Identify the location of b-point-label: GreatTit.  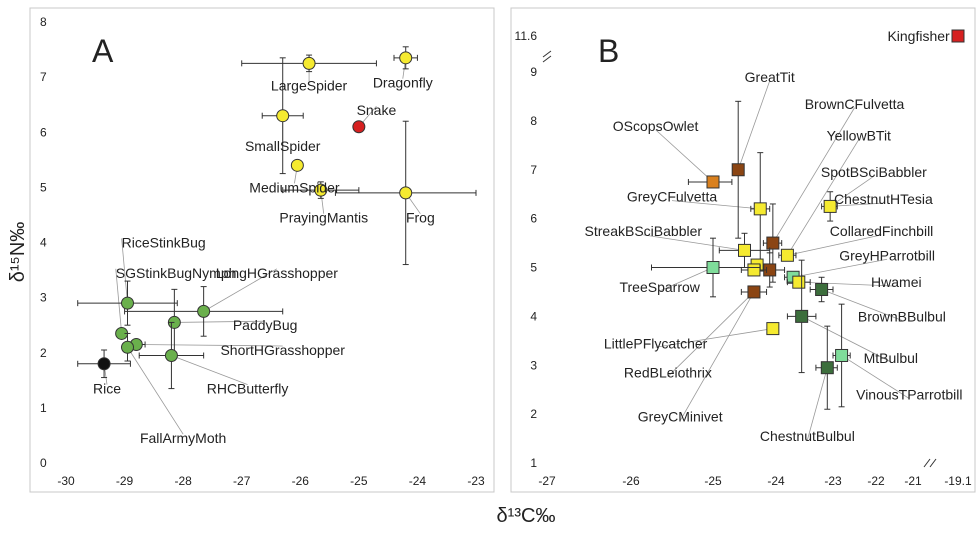
(770, 77).